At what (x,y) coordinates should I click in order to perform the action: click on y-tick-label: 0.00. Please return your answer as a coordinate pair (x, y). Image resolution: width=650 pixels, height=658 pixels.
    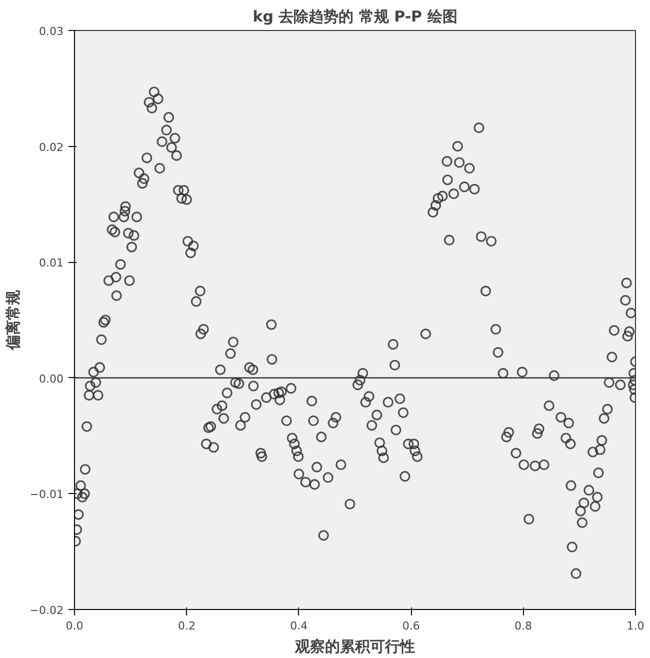
    Looking at the image, I should click on (51, 379).